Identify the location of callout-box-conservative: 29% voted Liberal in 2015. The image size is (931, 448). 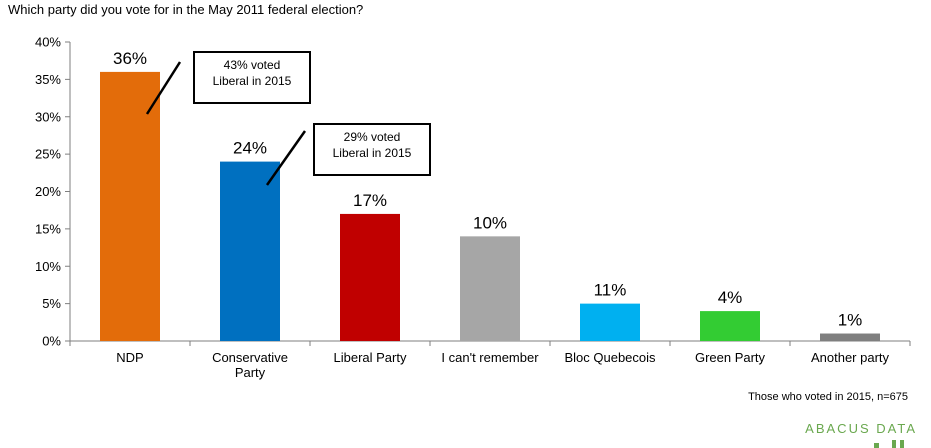
(372, 149).